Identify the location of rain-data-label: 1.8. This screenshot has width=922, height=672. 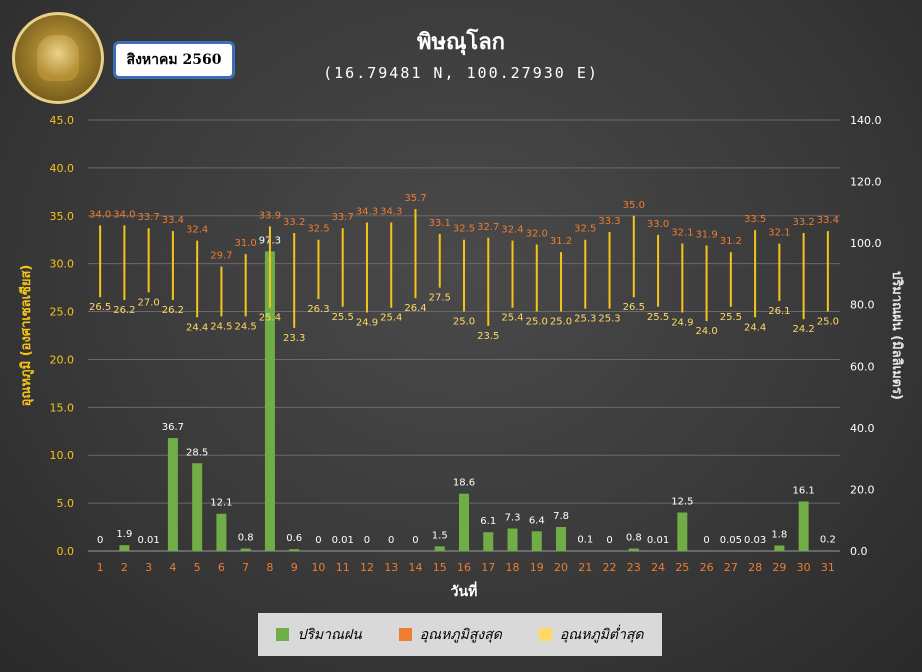
(779, 534).